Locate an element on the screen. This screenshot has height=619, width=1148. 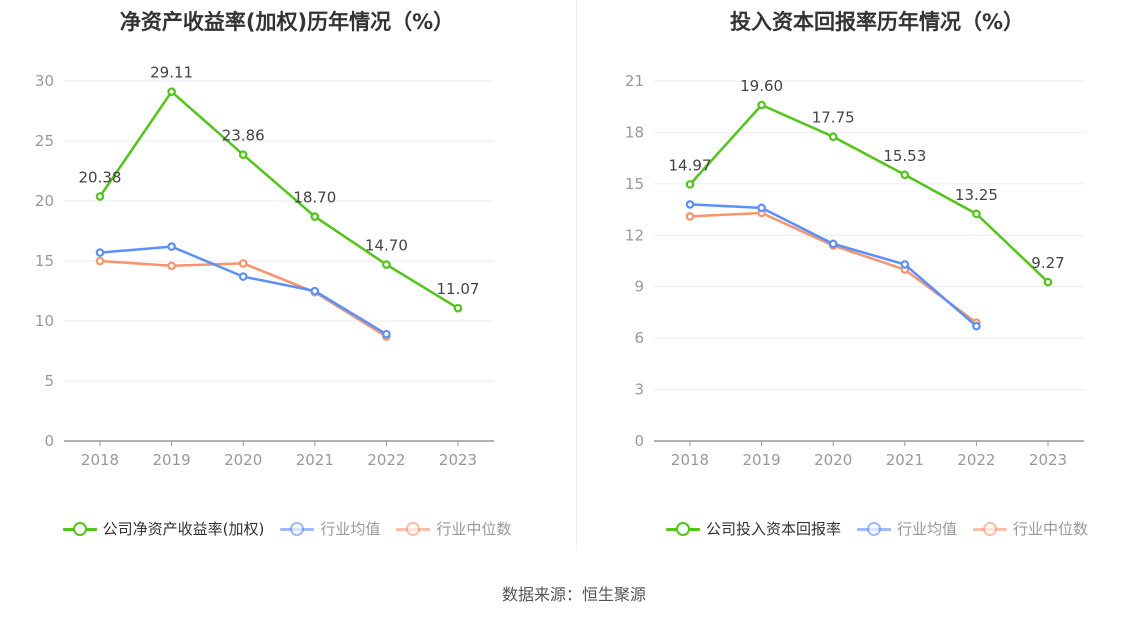
legend-label: 公司净资产收益率(加权) is located at coordinates (183, 529).